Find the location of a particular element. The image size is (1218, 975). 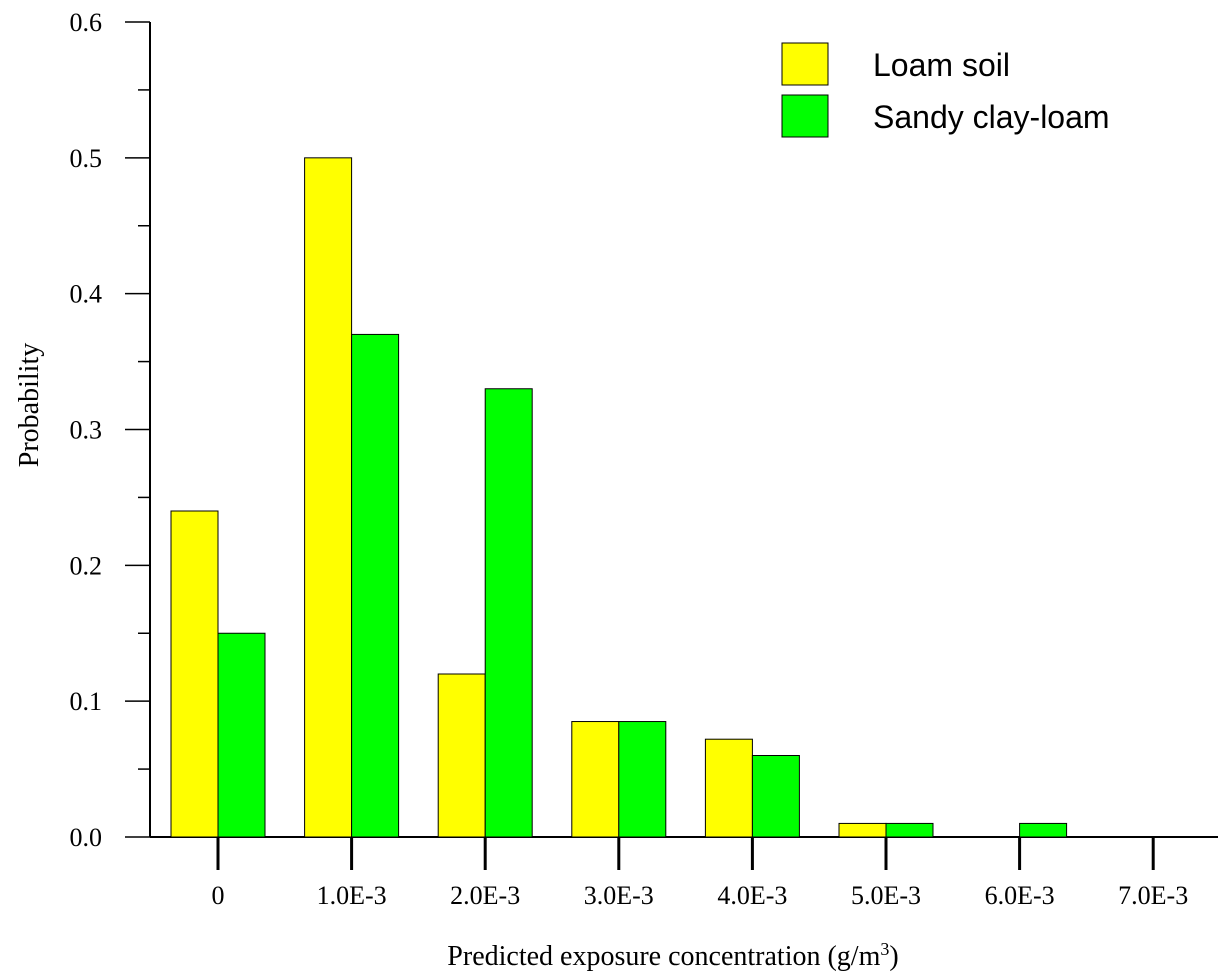

legend-label: Loam soil is located at coordinates (941, 65).